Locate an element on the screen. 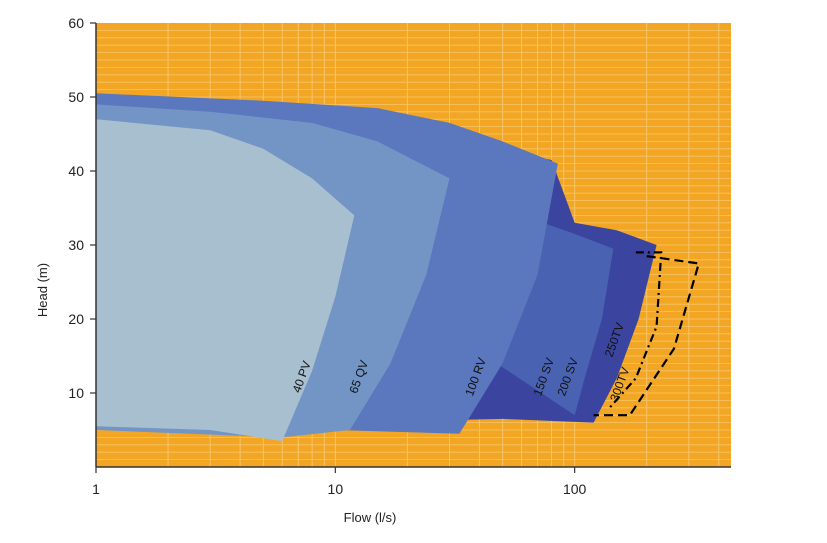 This screenshot has width=827, height=543. y-tick-label: 60 is located at coordinates (76, 23).